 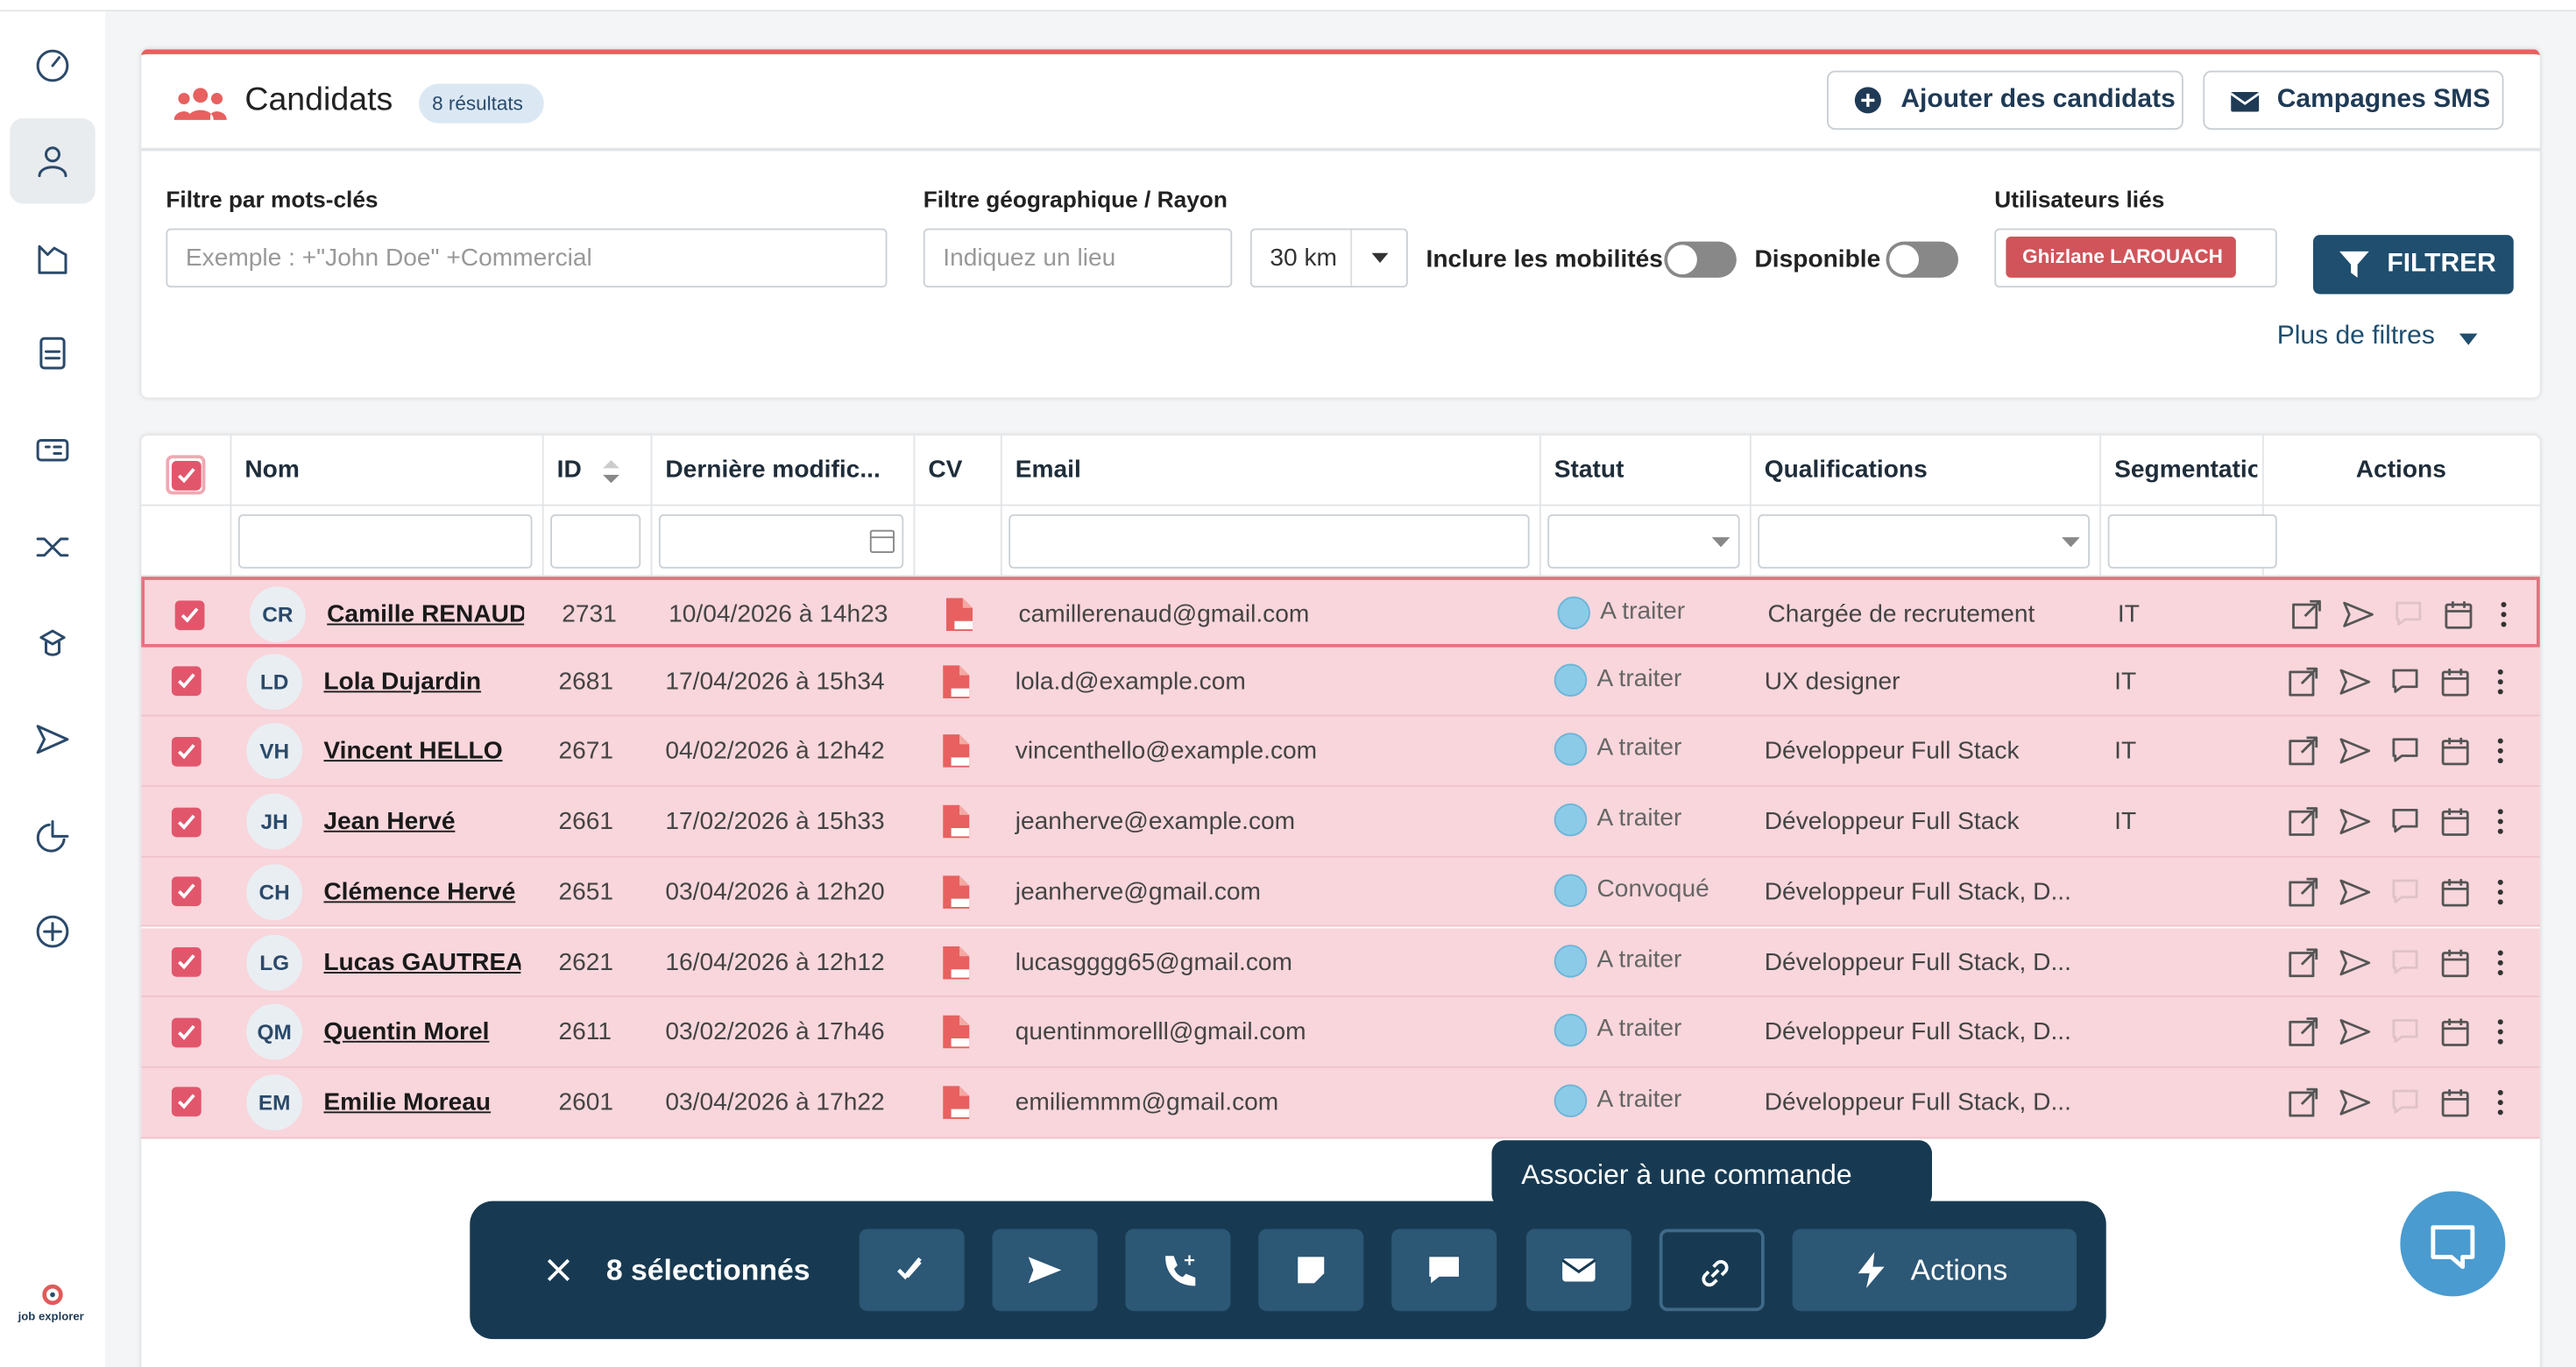 What do you see at coordinates (406, 1032) in the screenshot?
I see `candidate-name: Quentin Morel` at bounding box center [406, 1032].